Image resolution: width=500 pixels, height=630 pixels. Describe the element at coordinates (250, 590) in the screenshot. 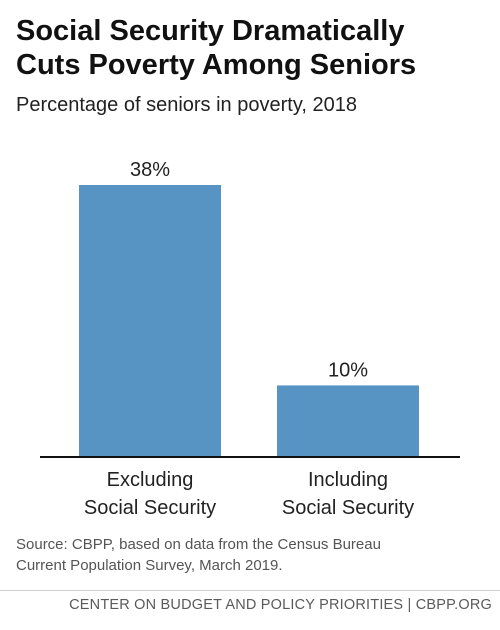

I see `footer-divider` at that location.